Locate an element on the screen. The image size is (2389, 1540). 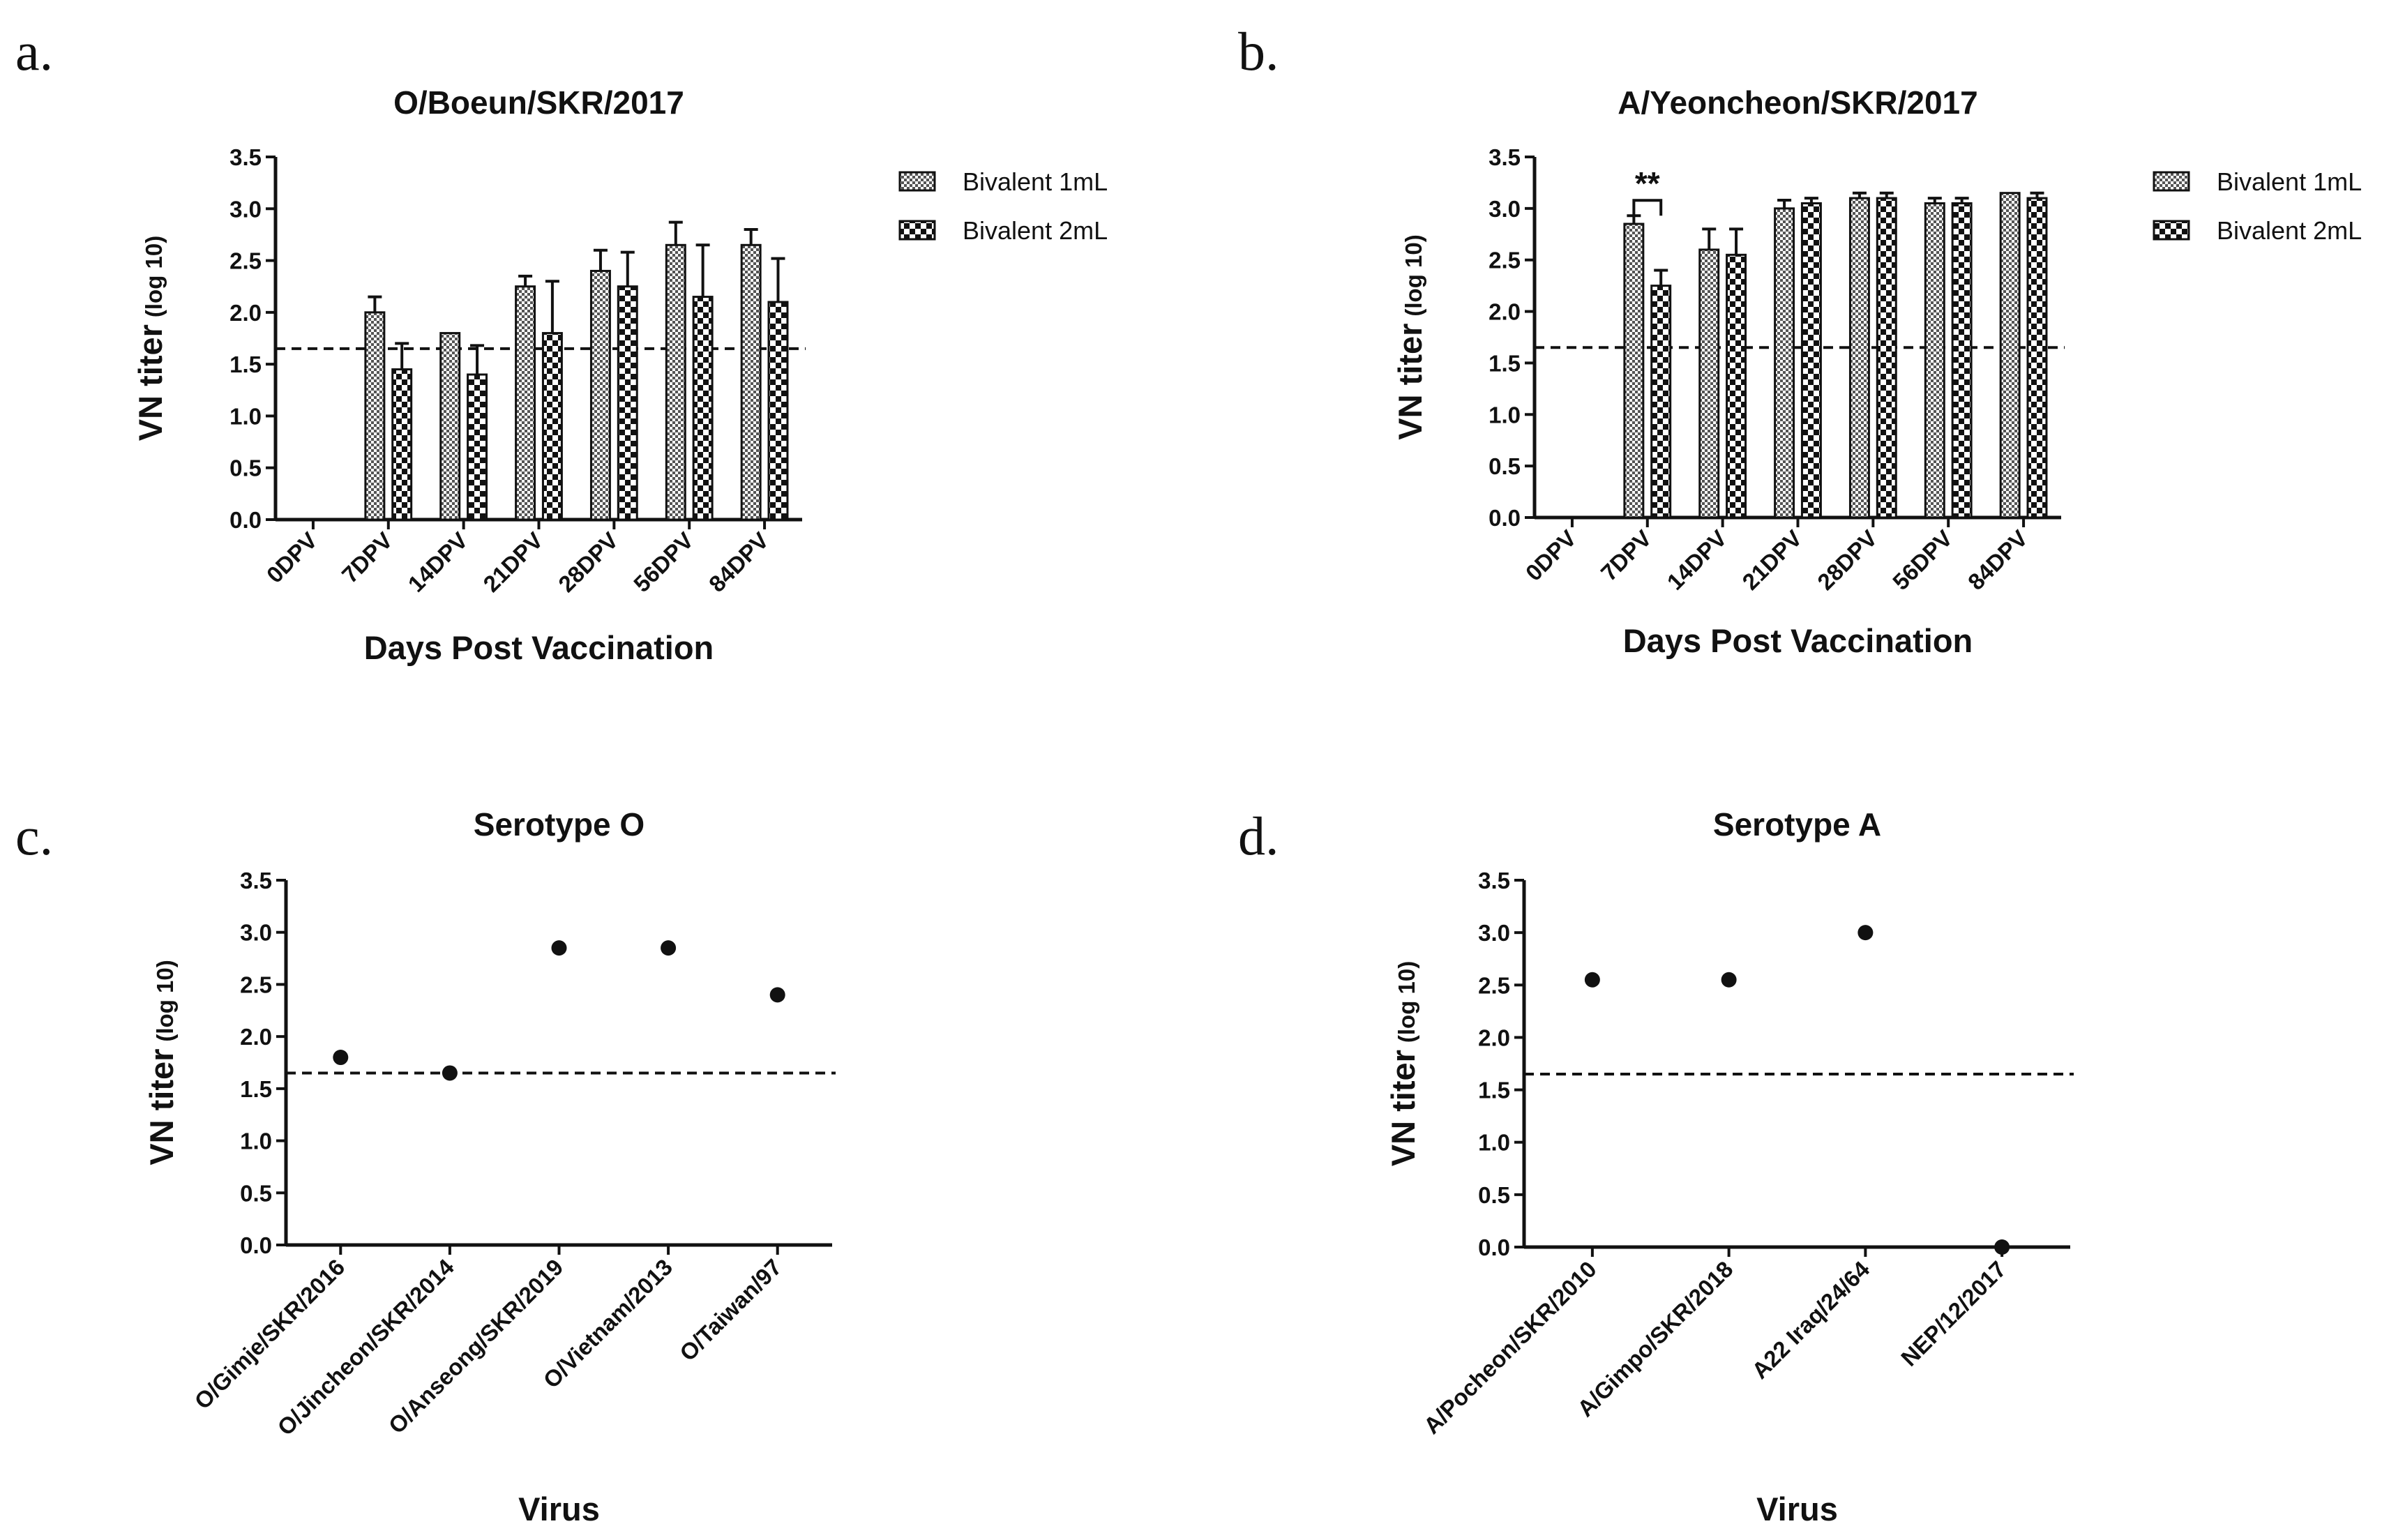
significance-bracket is located at coordinates (1647, 208).